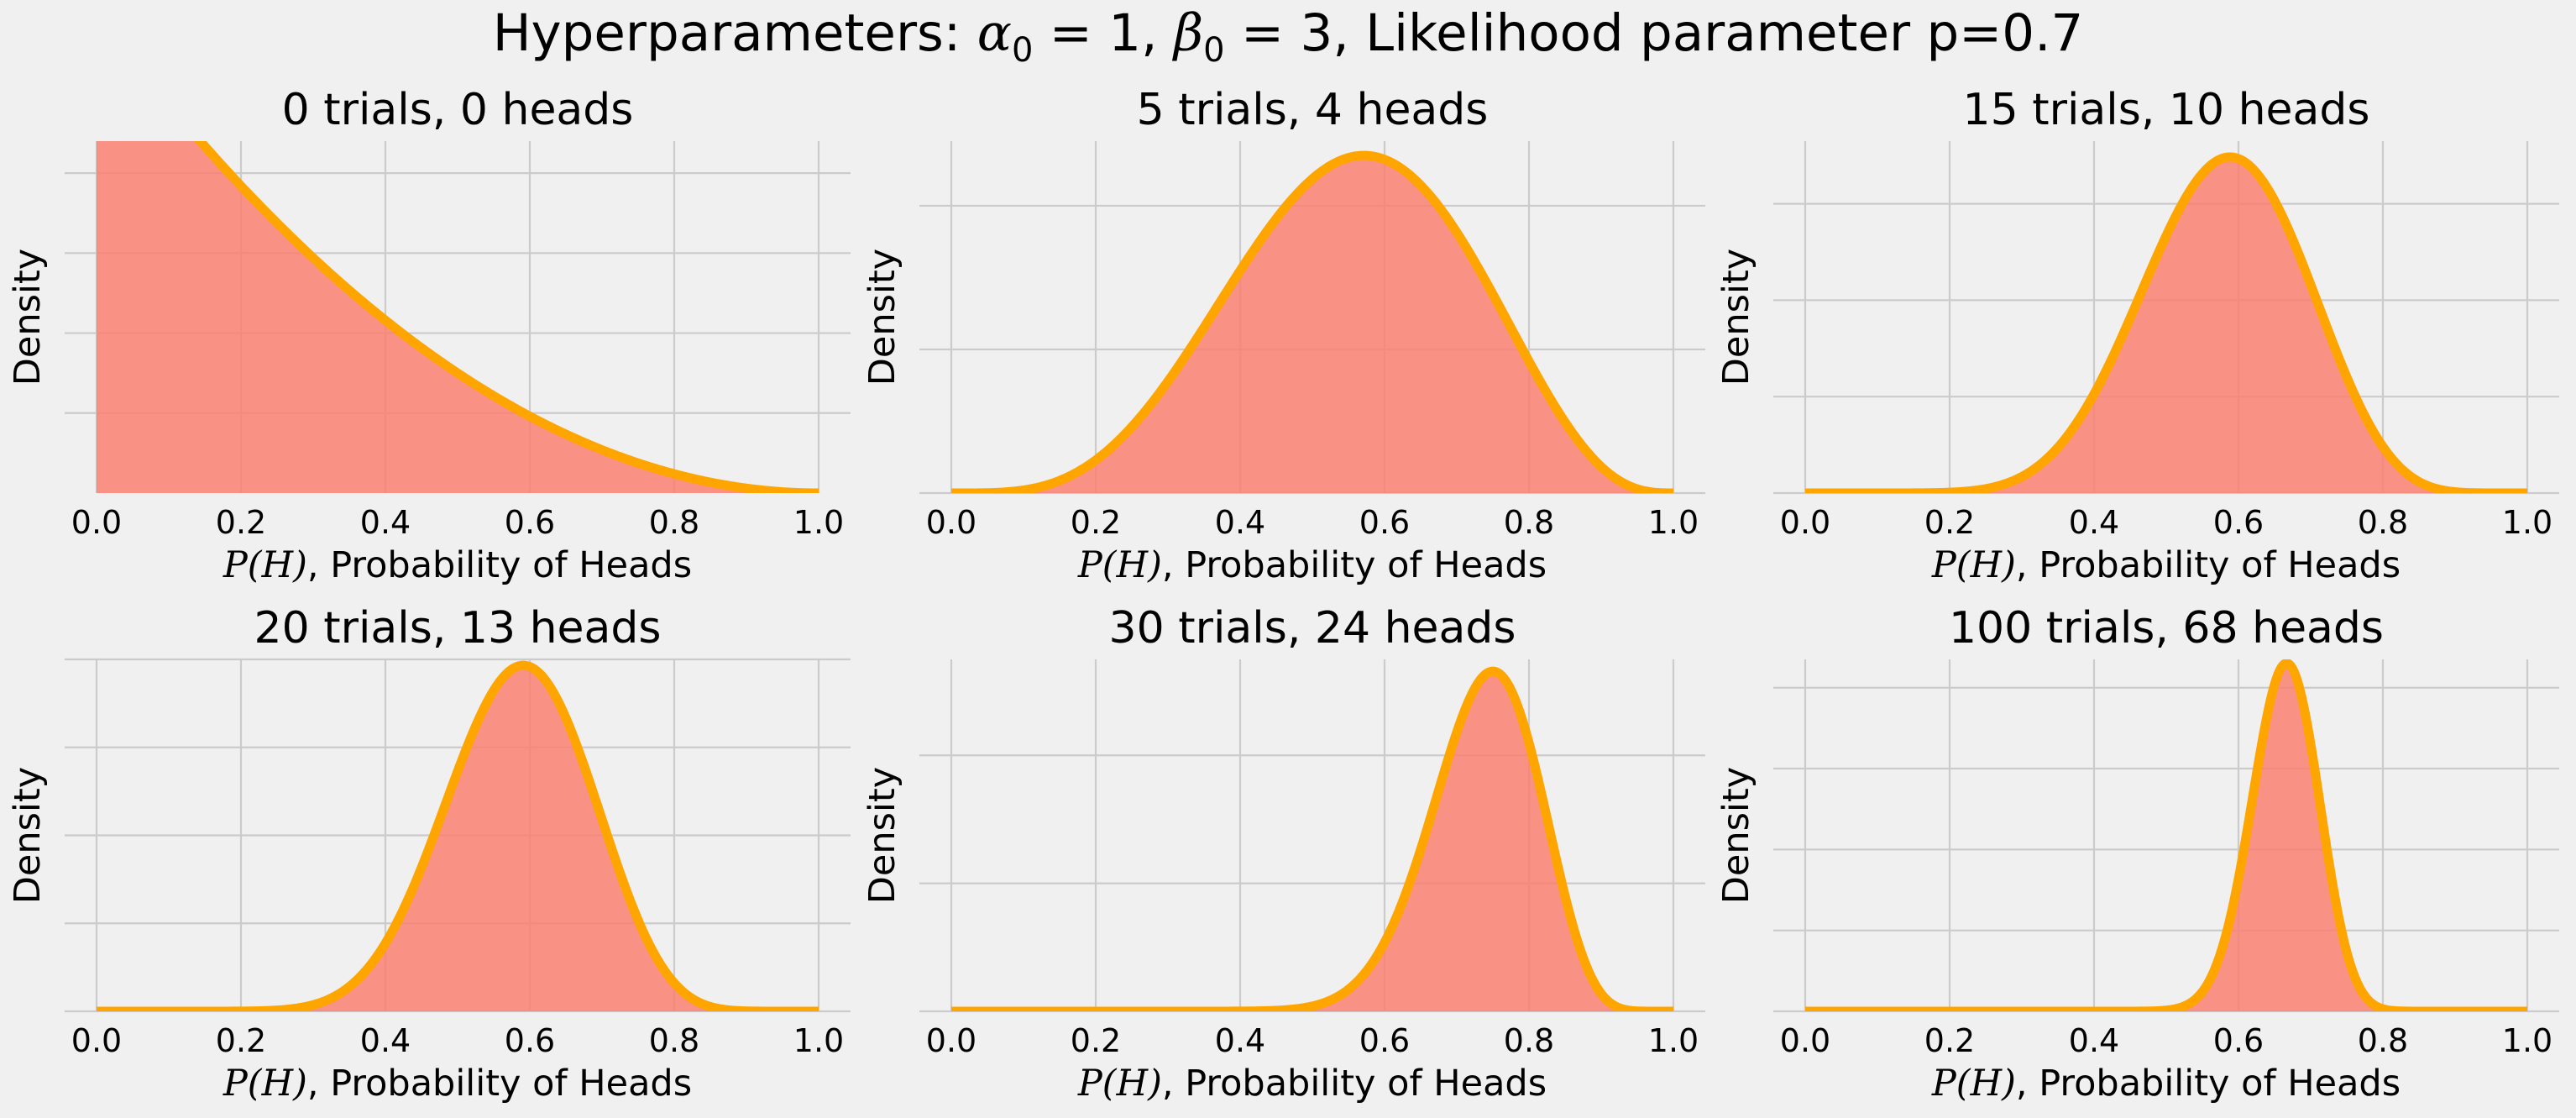  Describe the element at coordinates (1313, 110) in the screenshot. I see `subplot-title: 5 trials, 4 heads` at that location.